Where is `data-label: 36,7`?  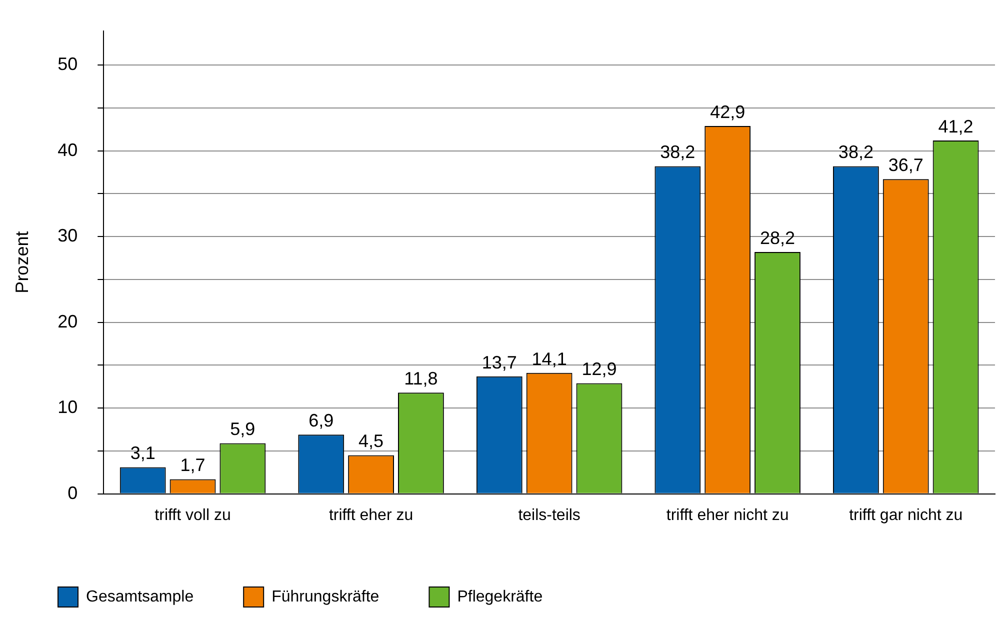 data-label: 36,7 is located at coordinates (906, 165).